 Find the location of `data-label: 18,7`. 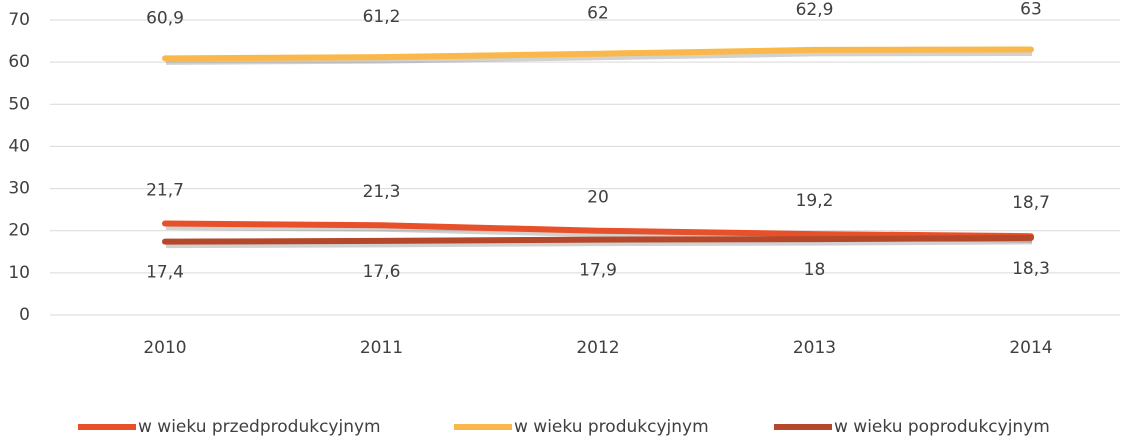

data-label: 18,7 is located at coordinates (1031, 203).